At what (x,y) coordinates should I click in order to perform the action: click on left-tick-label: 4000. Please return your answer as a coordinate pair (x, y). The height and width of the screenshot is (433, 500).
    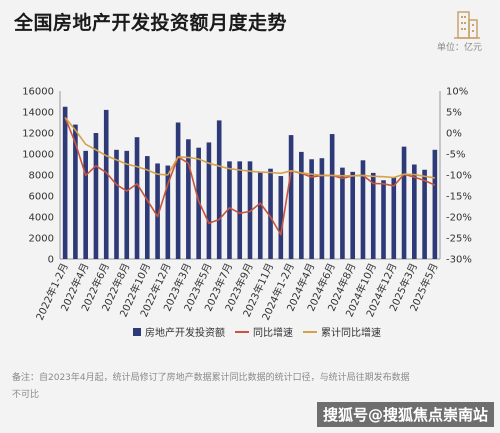
    Looking at the image, I should click on (41, 218).